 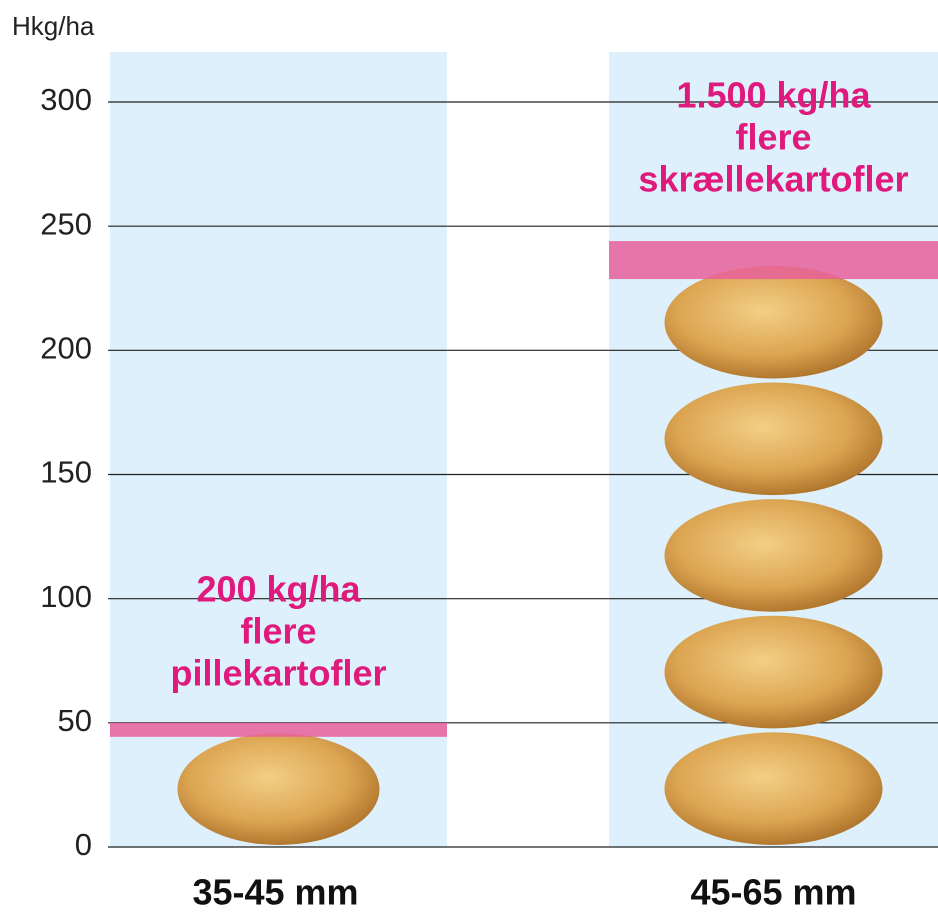 I want to click on y-tick-label: 50, so click(x=75, y=720).